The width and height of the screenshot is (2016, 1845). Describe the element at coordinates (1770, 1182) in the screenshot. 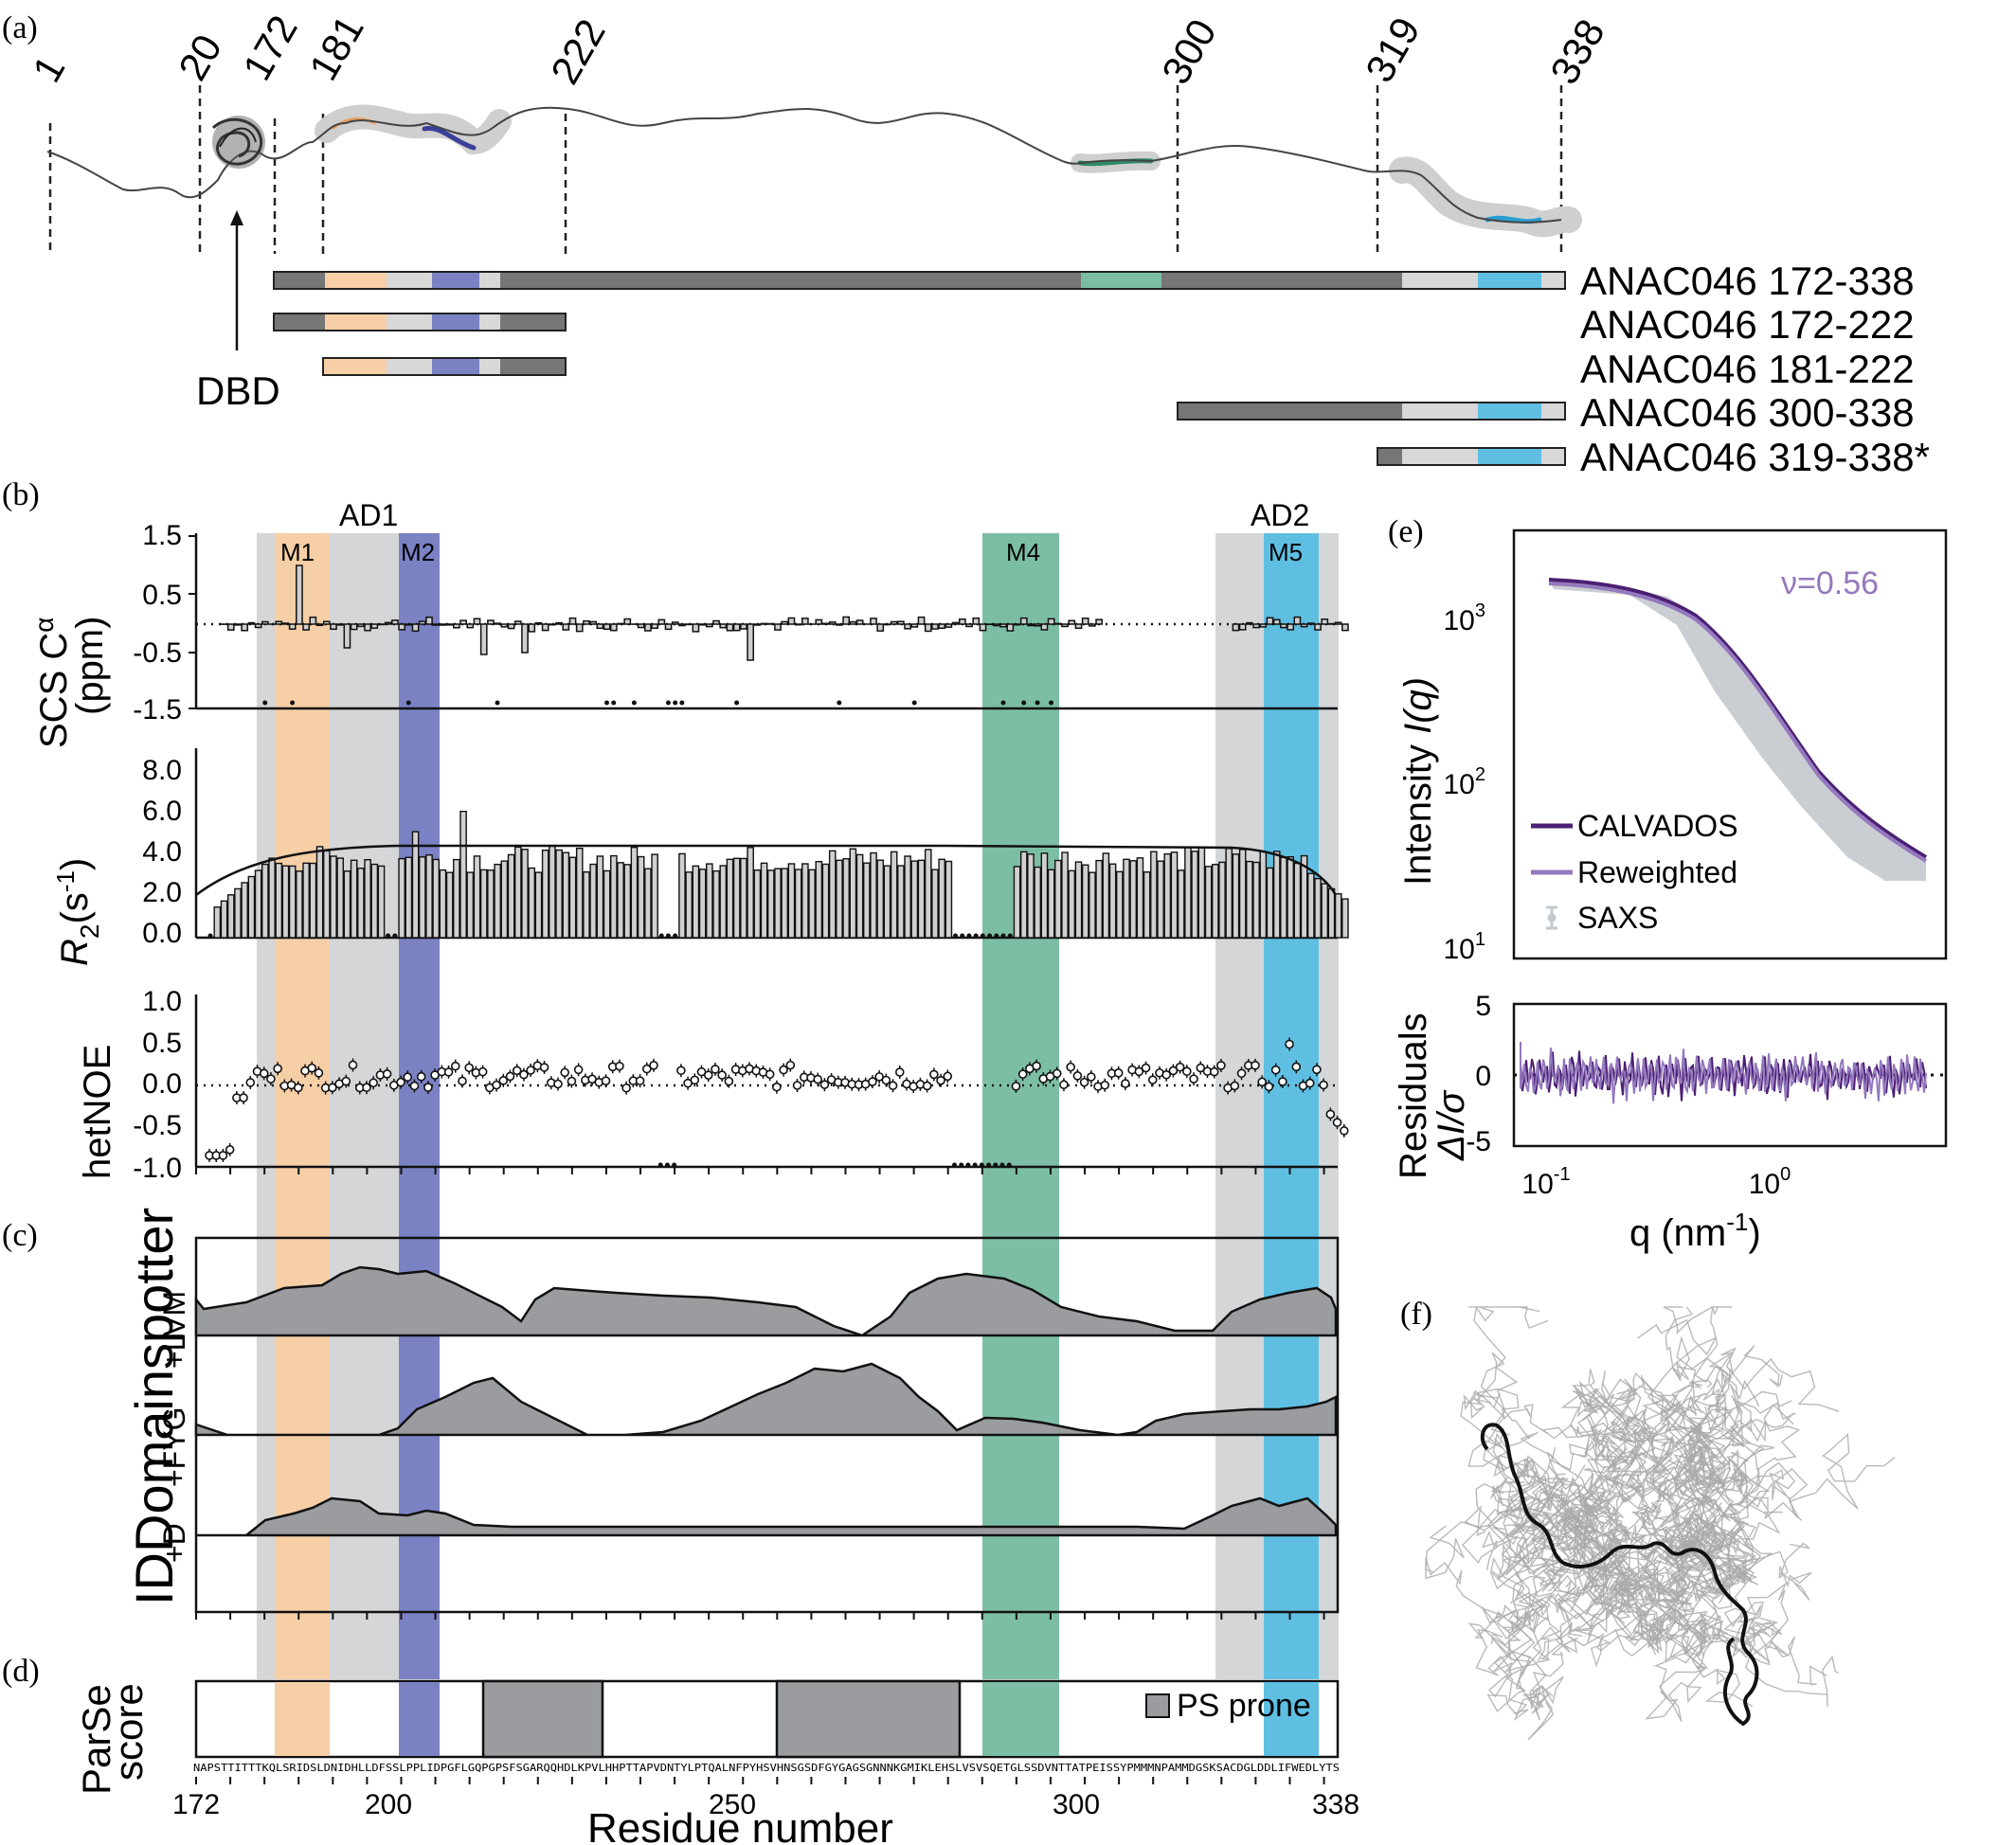

I see `xtick: 100` at that location.